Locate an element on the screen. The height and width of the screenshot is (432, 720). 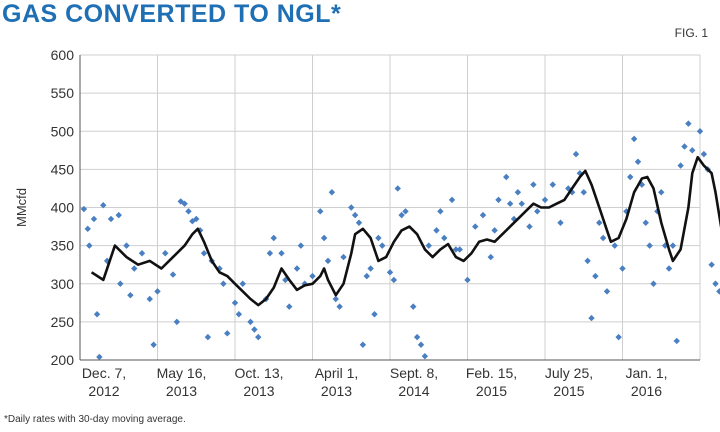
x-tick-label: May 16, is located at coordinates (182, 373).